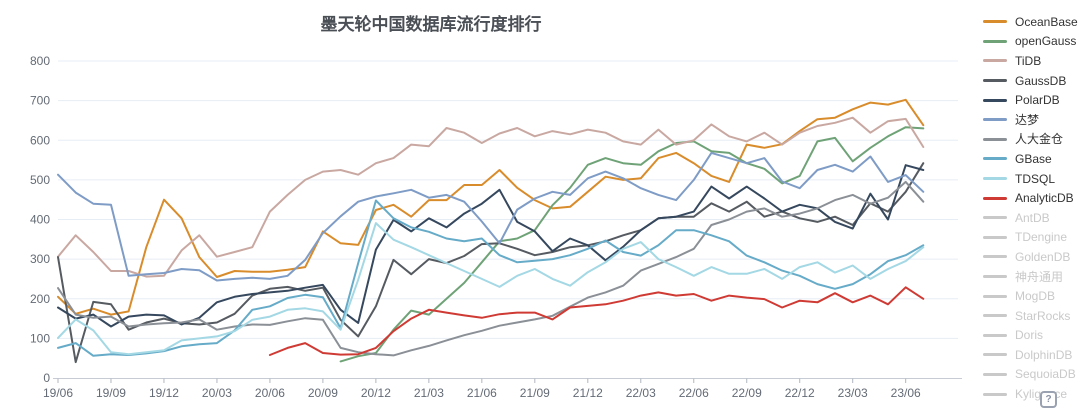  I want to click on x-axis-label: 19/12, so click(164, 393).